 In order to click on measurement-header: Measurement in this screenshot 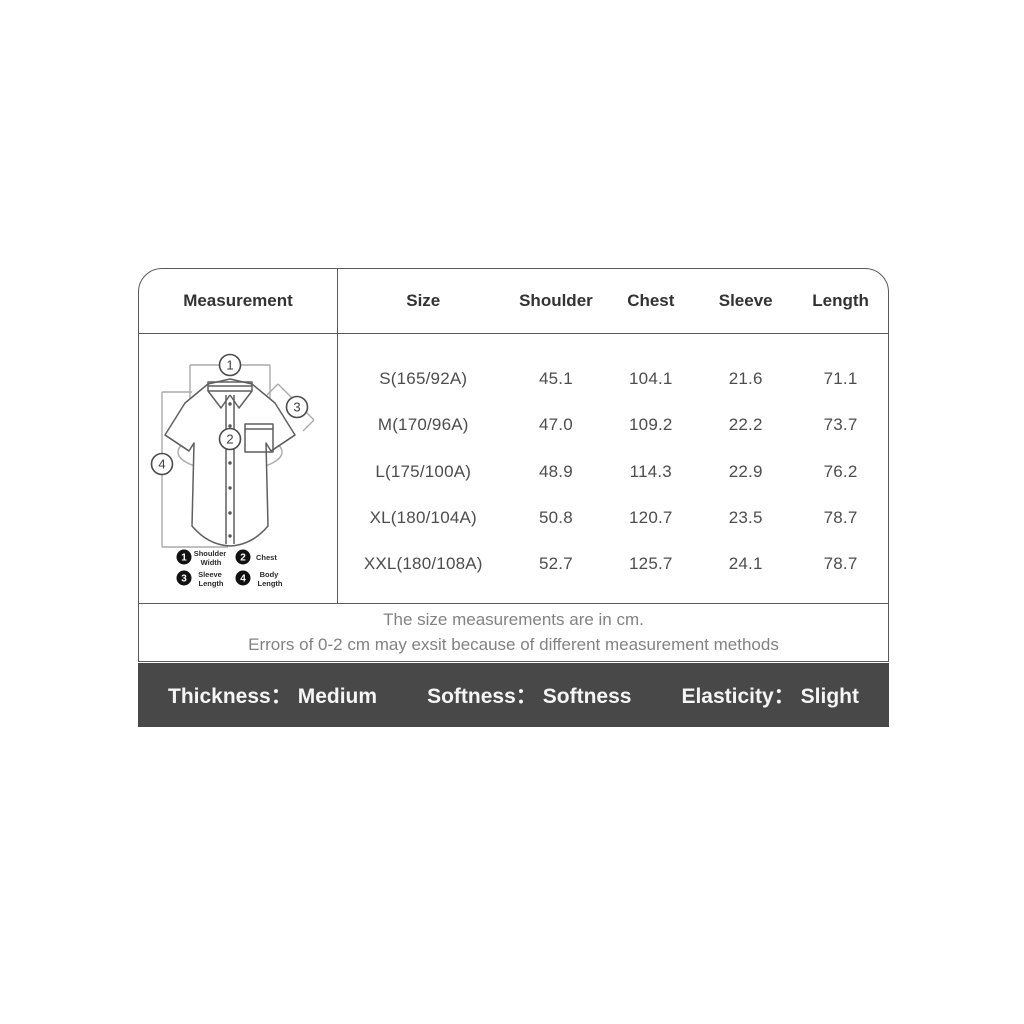, I will do `click(238, 301)`.